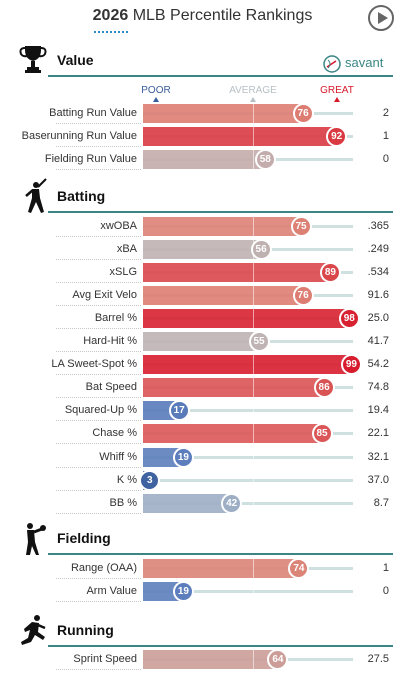 The width and height of the screenshot is (405, 682). Describe the element at coordinates (81, 196) in the screenshot. I see `section-title: Batting` at that location.